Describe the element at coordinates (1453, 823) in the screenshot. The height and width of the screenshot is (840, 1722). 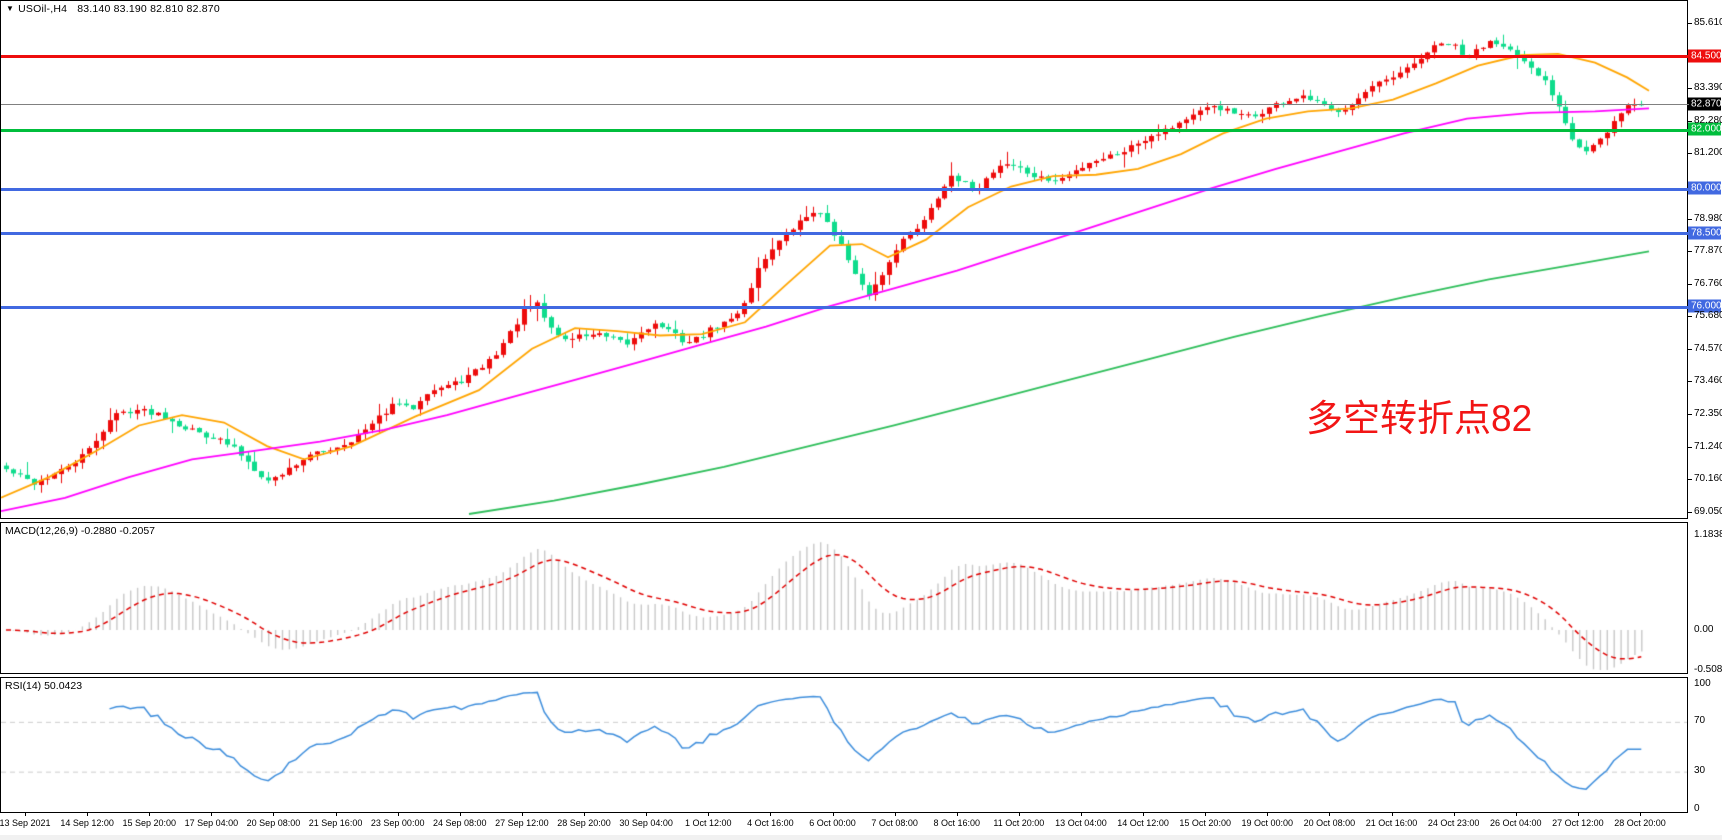
I see `time-axis-label: 24 Oct 23:00` at that location.